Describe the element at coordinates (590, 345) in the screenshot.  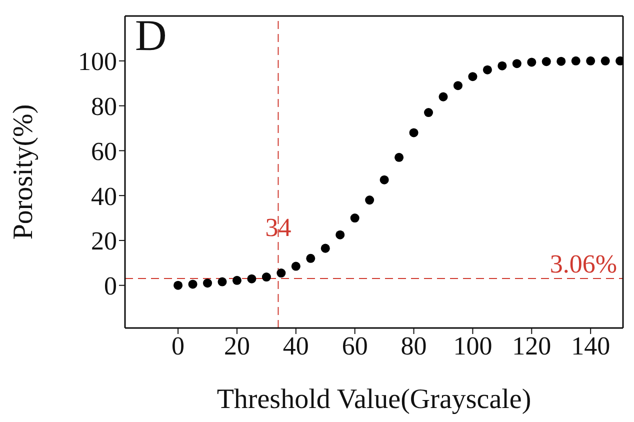
I see `x-tick-label: 140` at that location.